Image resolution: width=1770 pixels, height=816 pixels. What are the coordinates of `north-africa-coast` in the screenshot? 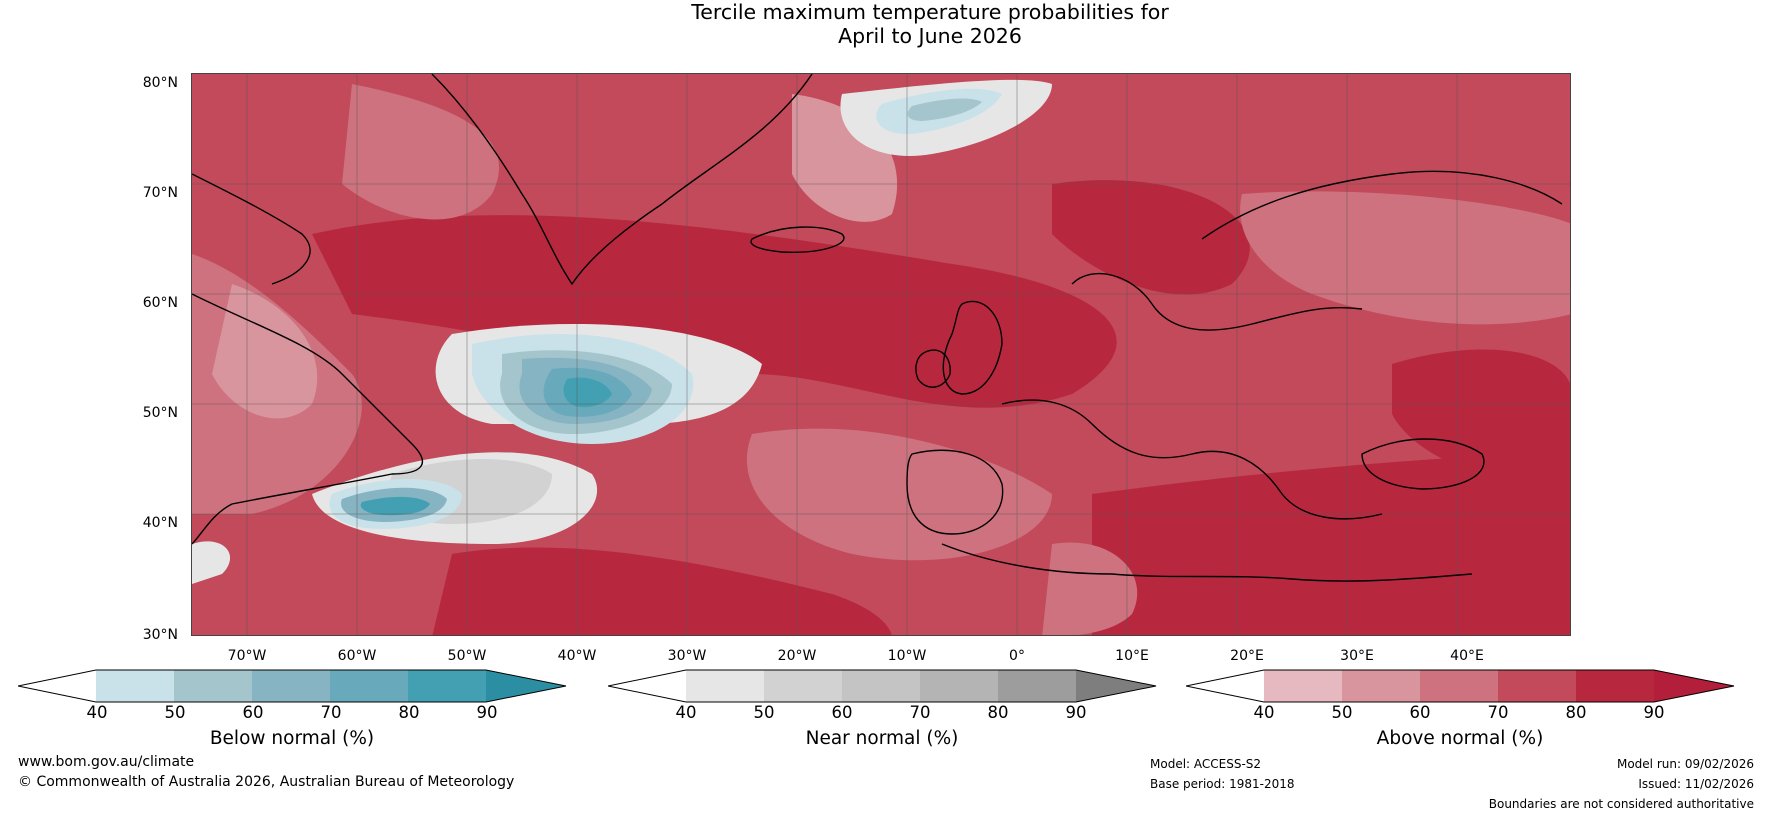 It's located at (1207, 562).